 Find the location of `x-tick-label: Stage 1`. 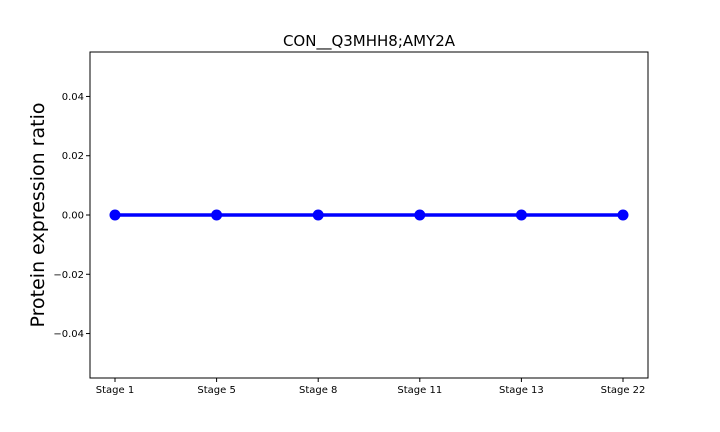

x-tick-label: Stage 1 is located at coordinates (115, 390).